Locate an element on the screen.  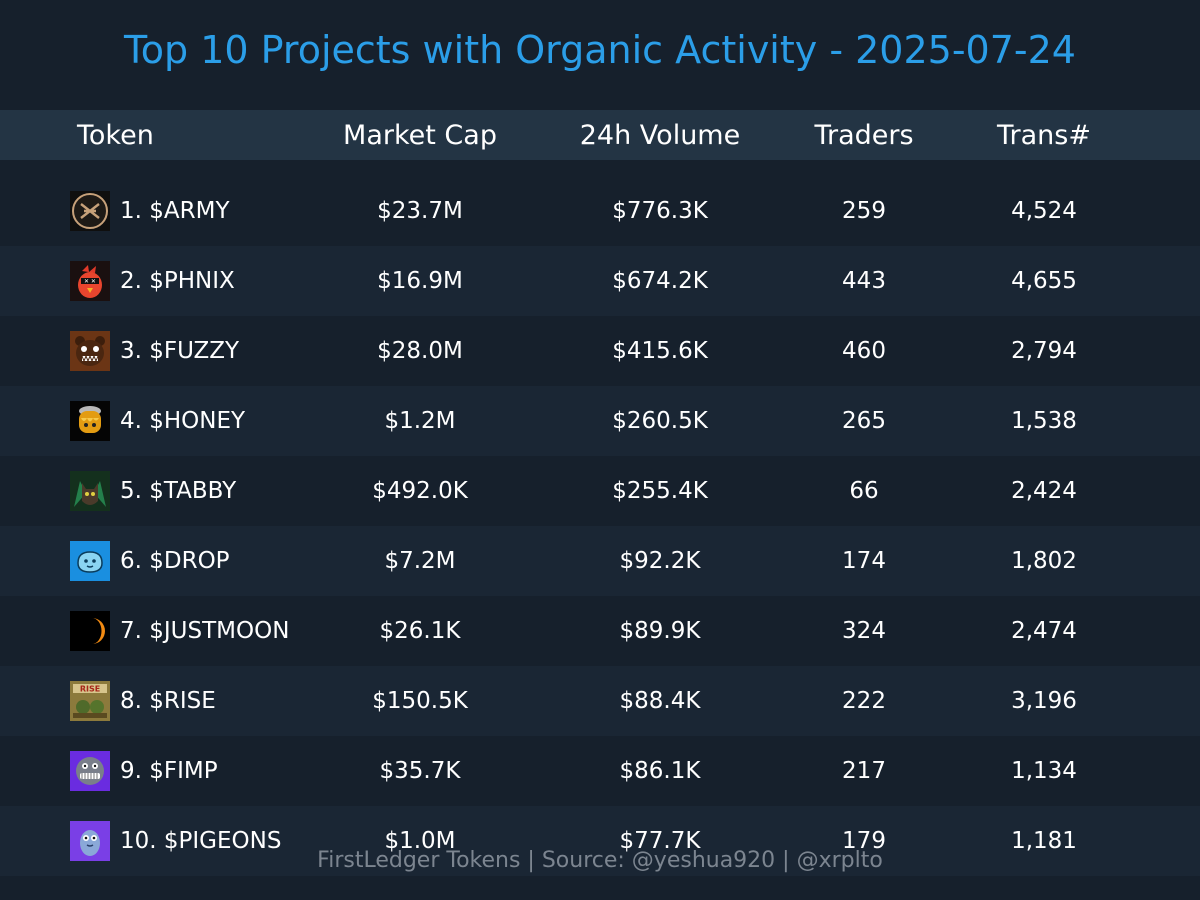
transactions-cell: 4,655 is located at coordinates (1044, 281).